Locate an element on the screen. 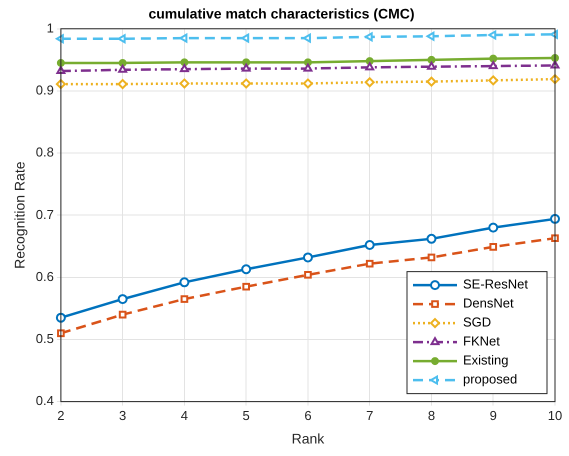 This screenshot has height=456, width=569. y-tick-label: 0.7 is located at coordinates (45, 214).